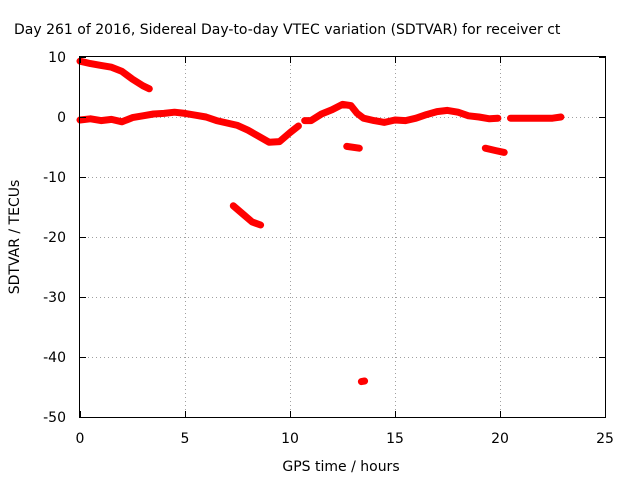  What do you see at coordinates (605, 439) in the screenshot?
I see `x-tick-label: 25` at bounding box center [605, 439].